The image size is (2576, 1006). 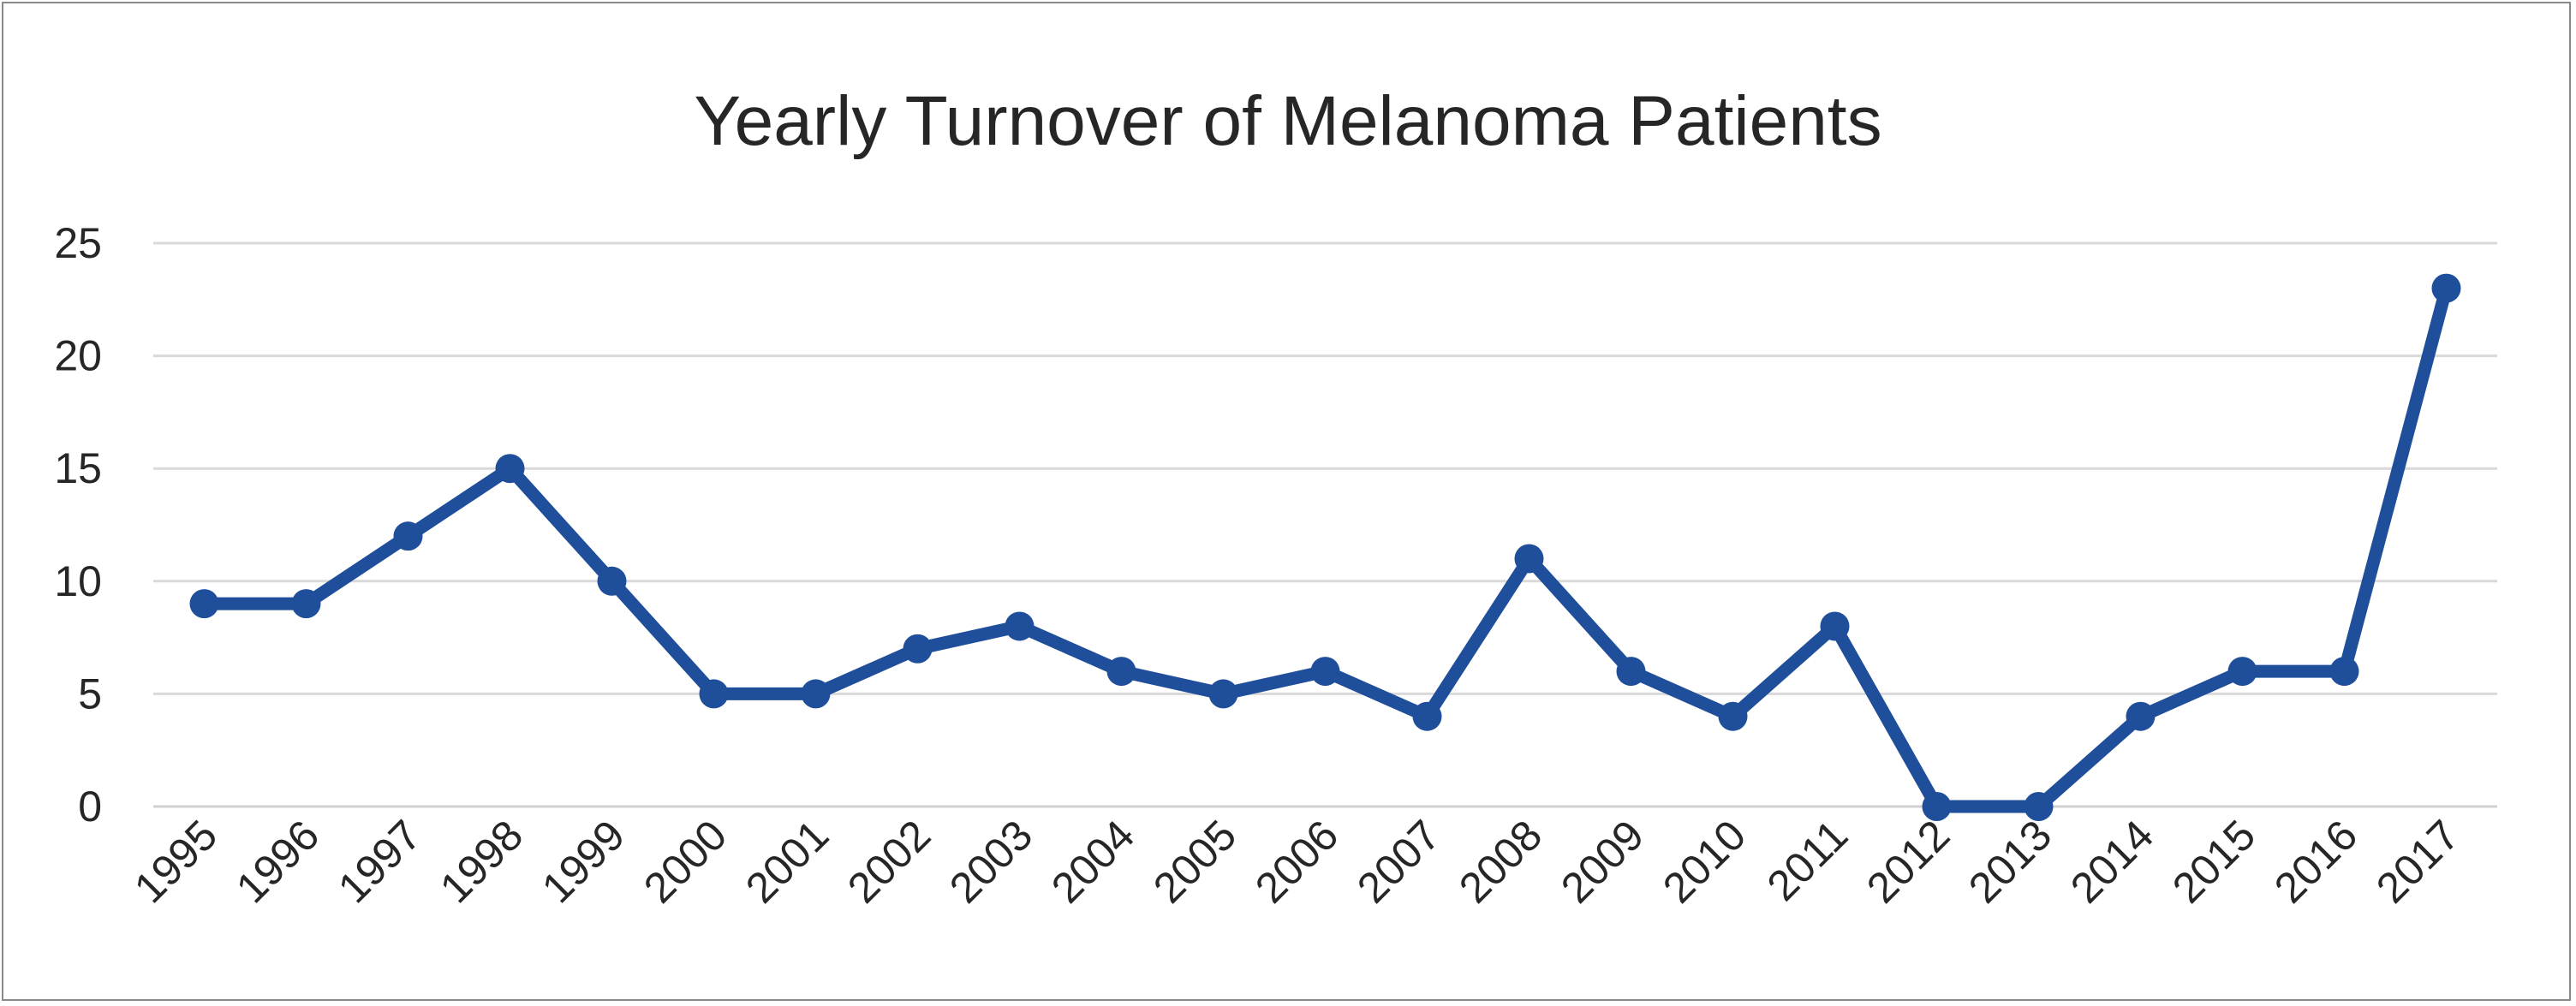 What do you see at coordinates (2315, 861) in the screenshot?
I see `x-tick-label: 2016` at bounding box center [2315, 861].